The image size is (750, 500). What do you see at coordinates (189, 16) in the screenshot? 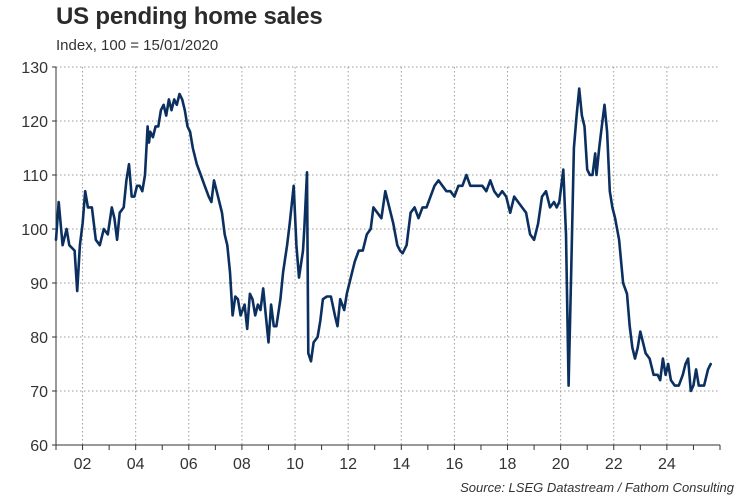
I see `chart-title: US pending home sales` at bounding box center [189, 16].